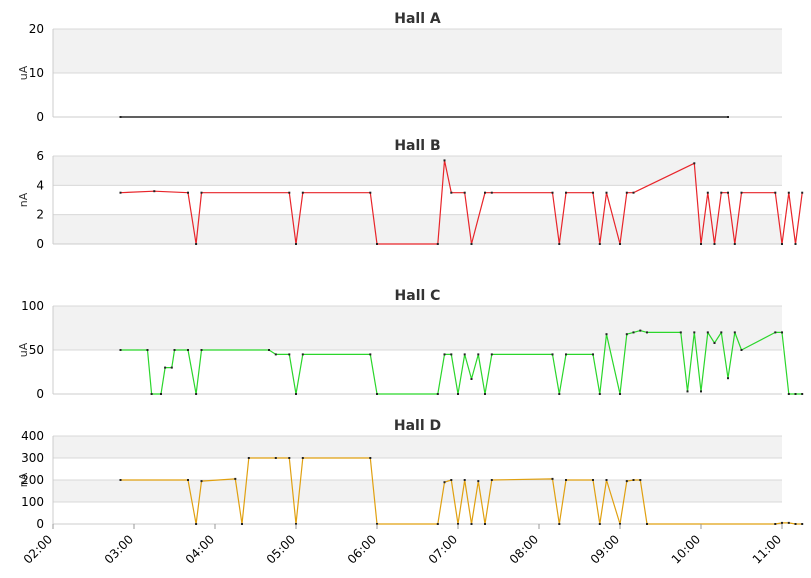 This screenshot has width=811, height=578. What do you see at coordinates (40, 215) in the screenshot?
I see `hall-1-ytick-label-1: 2` at bounding box center [40, 215].